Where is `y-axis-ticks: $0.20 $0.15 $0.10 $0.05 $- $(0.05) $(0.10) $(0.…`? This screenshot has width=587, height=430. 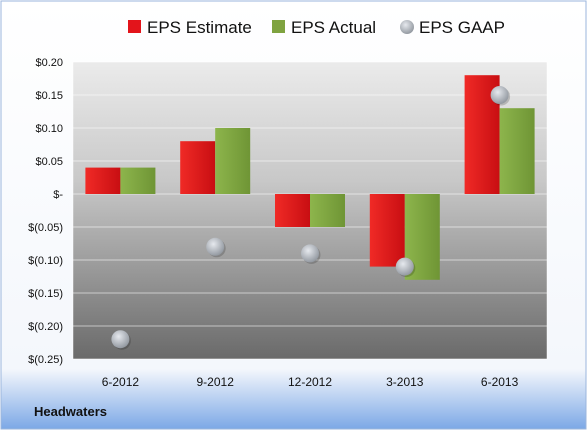 y-axis-ticks: $0.20 $0.15 $0.10 $0.05 $- $(0.05) $(0.10) $(0.… is located at coordinates (45, 211).